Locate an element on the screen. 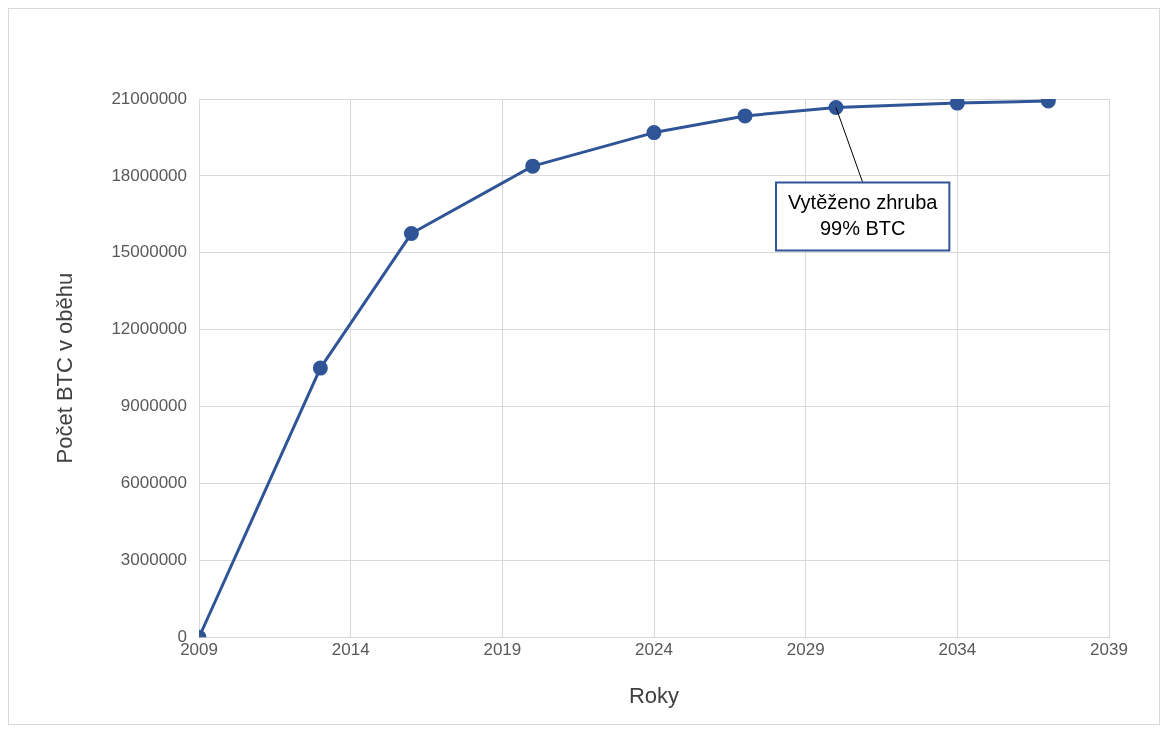 This screenshot has width=1169, height=735. x-tick-label: 2014 is located at coordinates (350, 650).